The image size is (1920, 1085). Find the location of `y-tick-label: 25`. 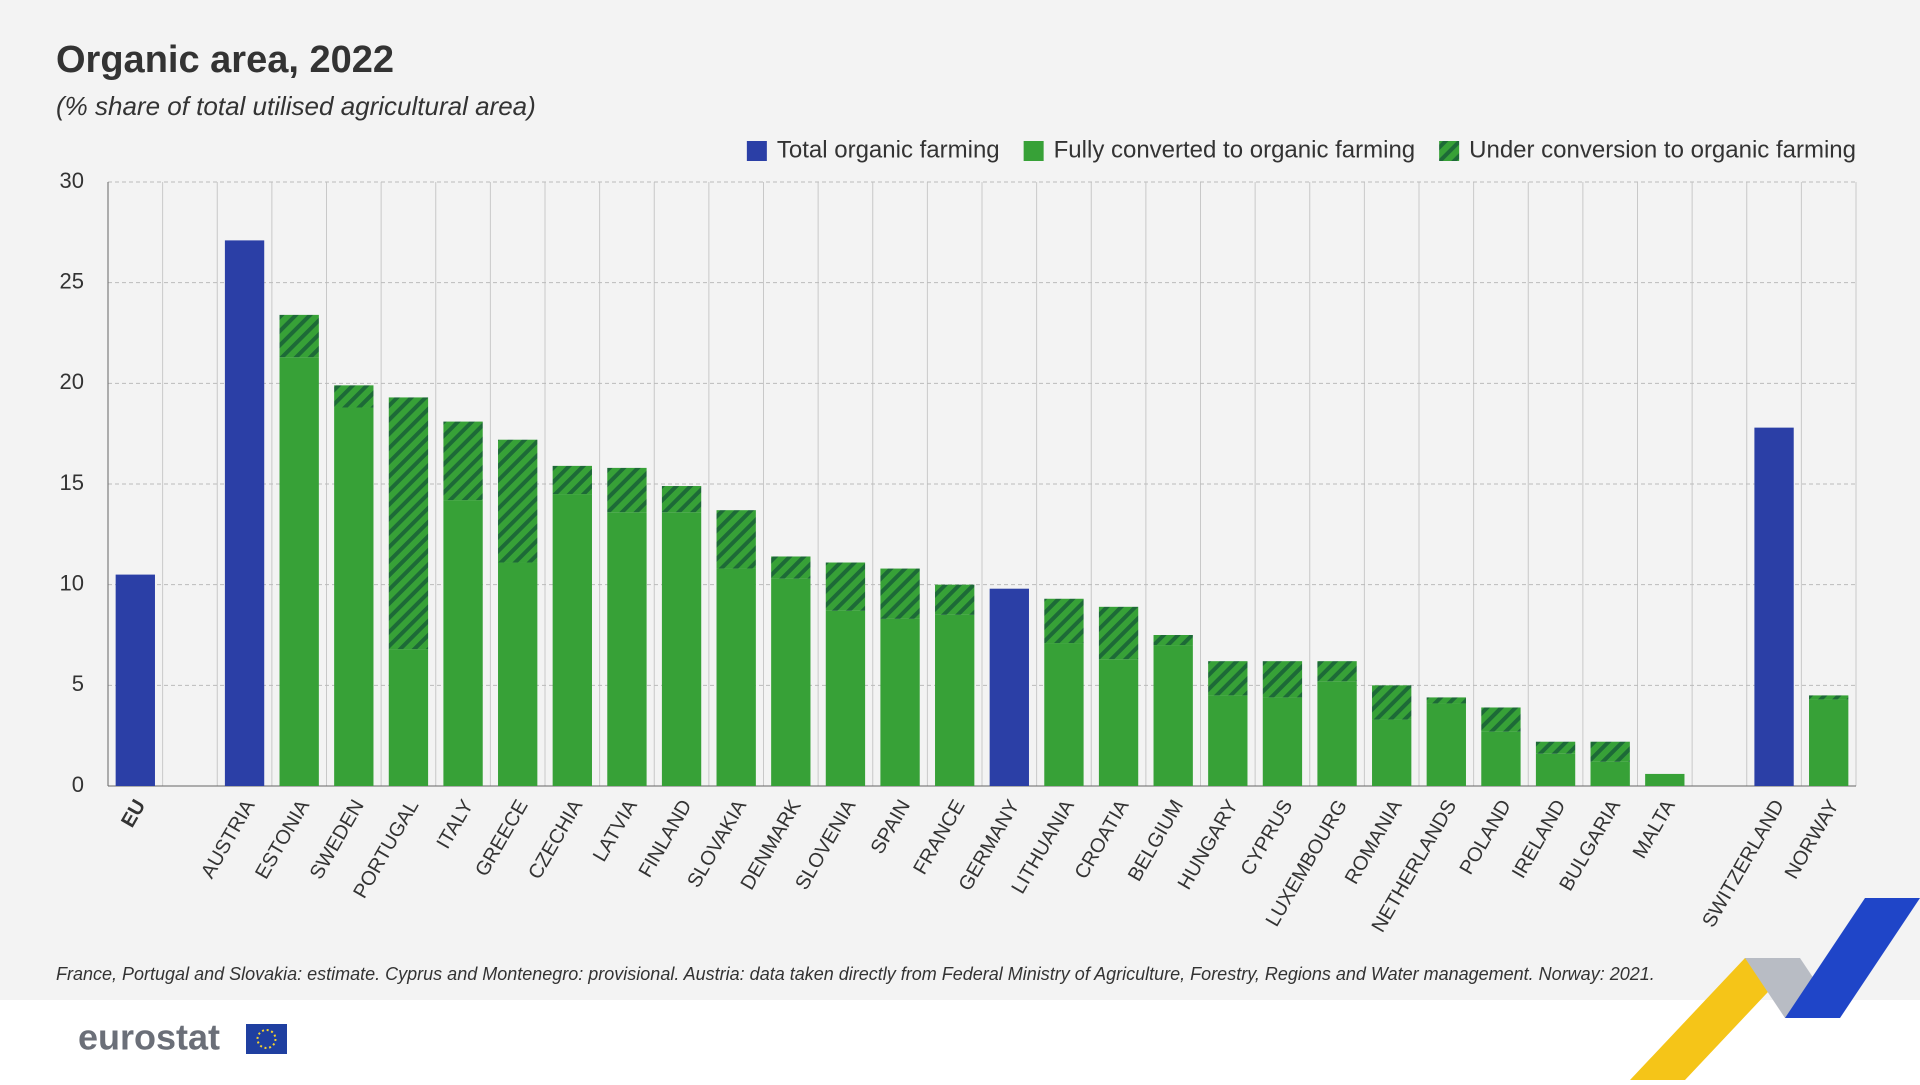

y-tick-label: 25 is located at coordinates (72, 280).